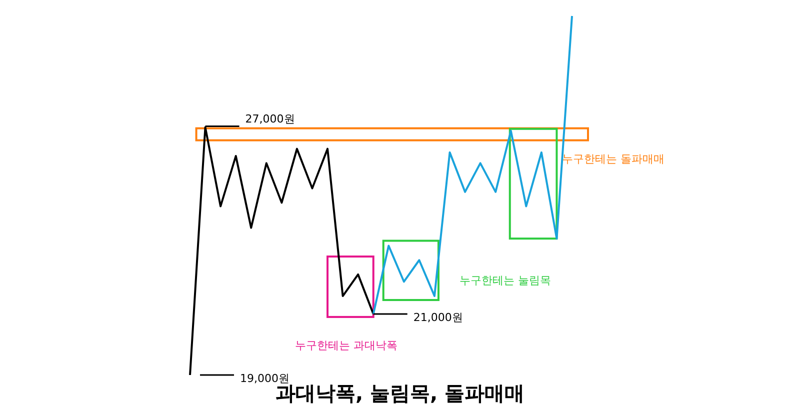 The height and width of the screenshot is (414, 800). I want to click on annotation: 27,000원, so click(270, 119).